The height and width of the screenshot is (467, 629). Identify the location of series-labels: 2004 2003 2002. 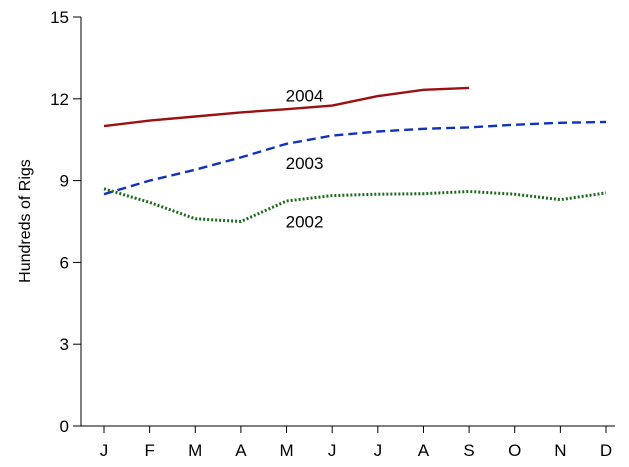
(305, 159).